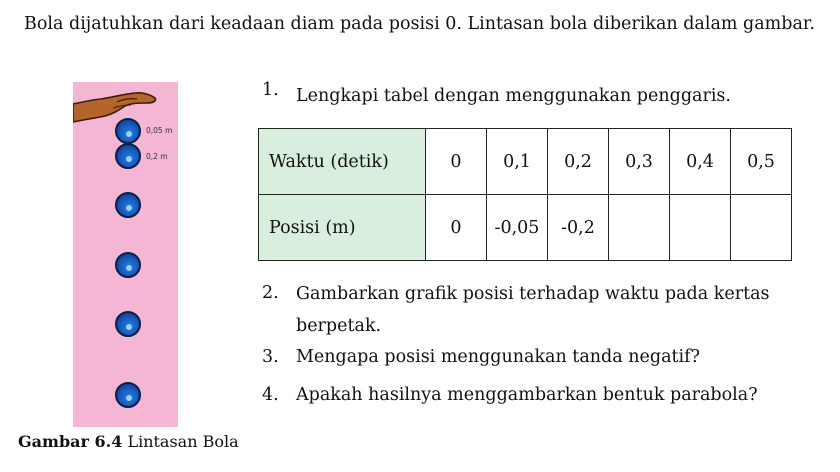 This screenshot has height=472, width=840. I want to click on ball-trajectory-figure: 0,05 m 0,2 m, so click(125, 254).